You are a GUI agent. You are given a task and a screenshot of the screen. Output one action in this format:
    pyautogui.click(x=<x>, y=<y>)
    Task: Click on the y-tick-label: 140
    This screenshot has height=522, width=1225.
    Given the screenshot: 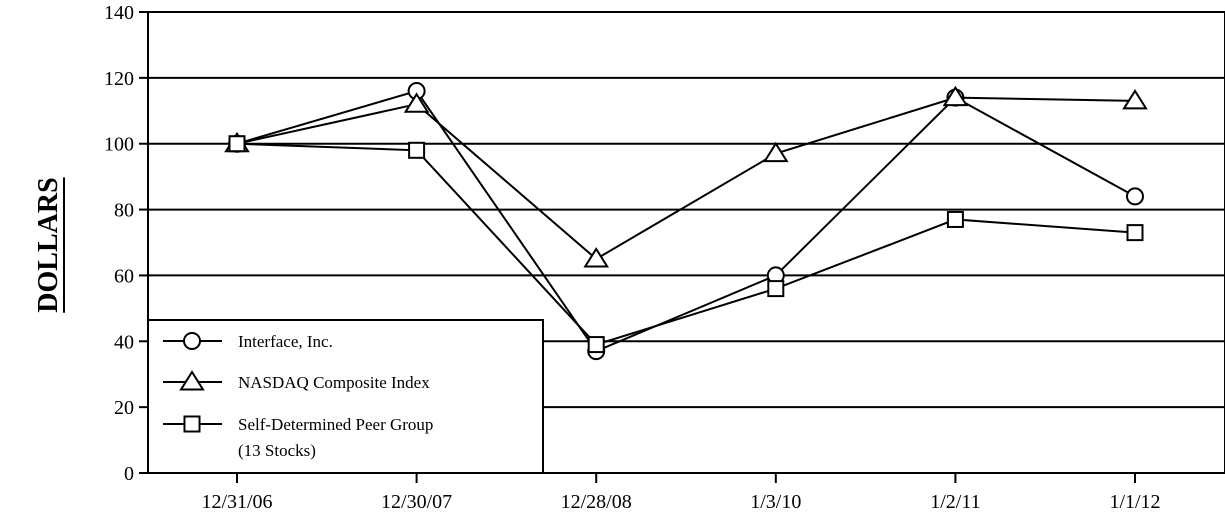 What is the action you would take?
    pyautogui.click(x=119, y=13)
    